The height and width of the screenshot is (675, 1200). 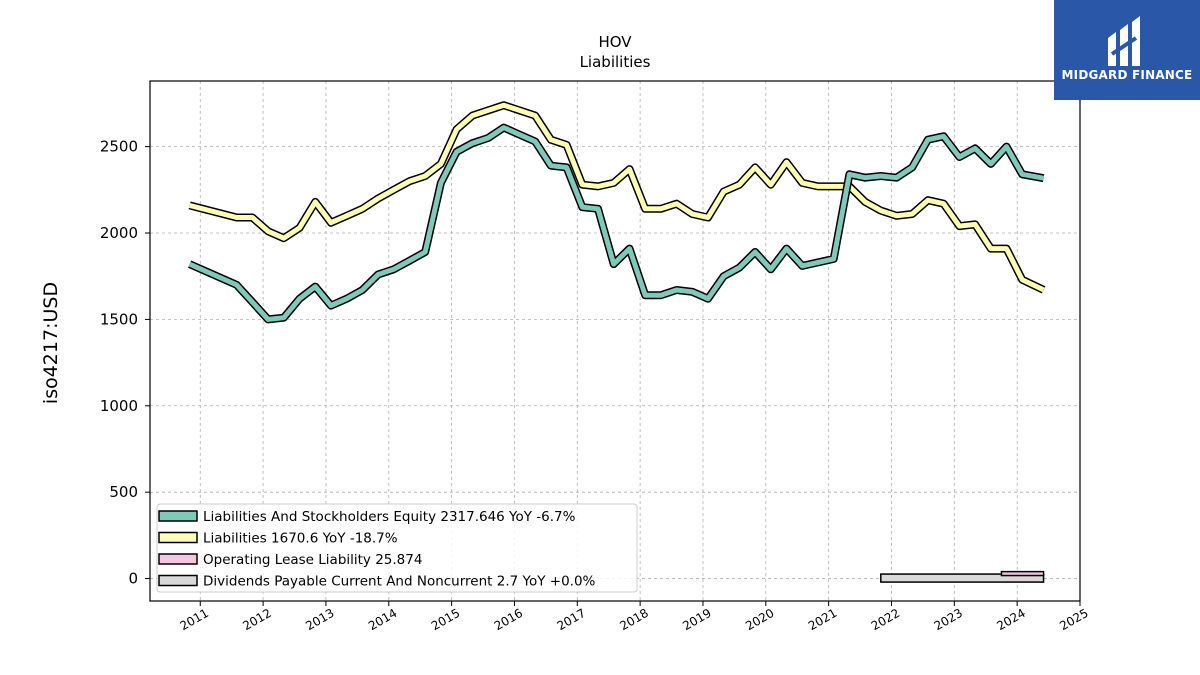 What do you see at coordinates (119, 147) in the screenshot?
I see `y-tick-label: 2500` at bounding box center [119, 147].